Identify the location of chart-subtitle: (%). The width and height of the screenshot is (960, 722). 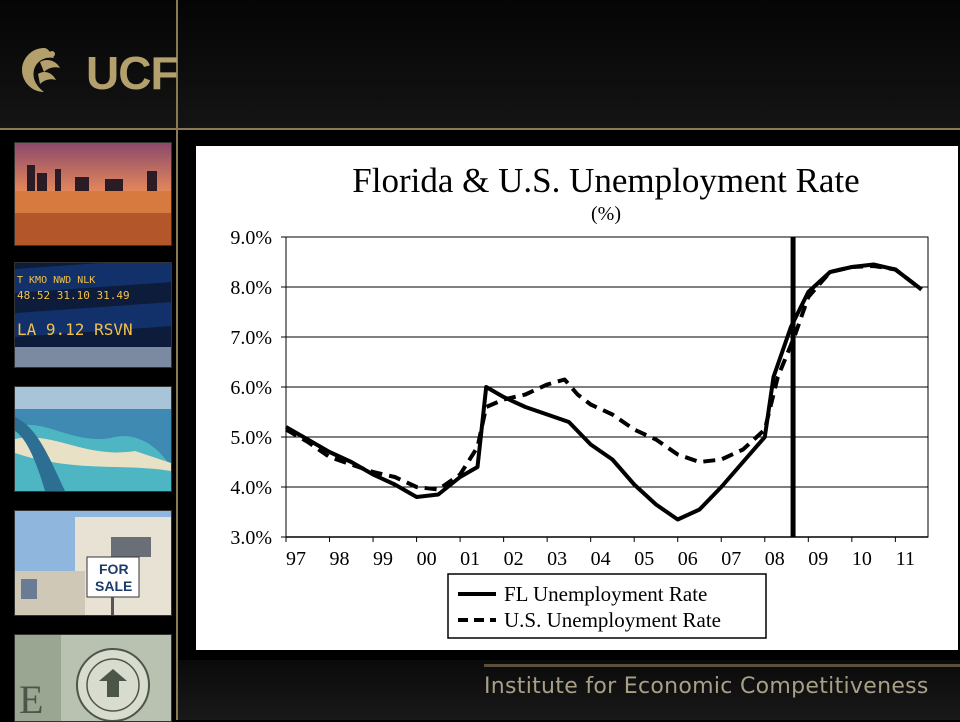
(606, 214).